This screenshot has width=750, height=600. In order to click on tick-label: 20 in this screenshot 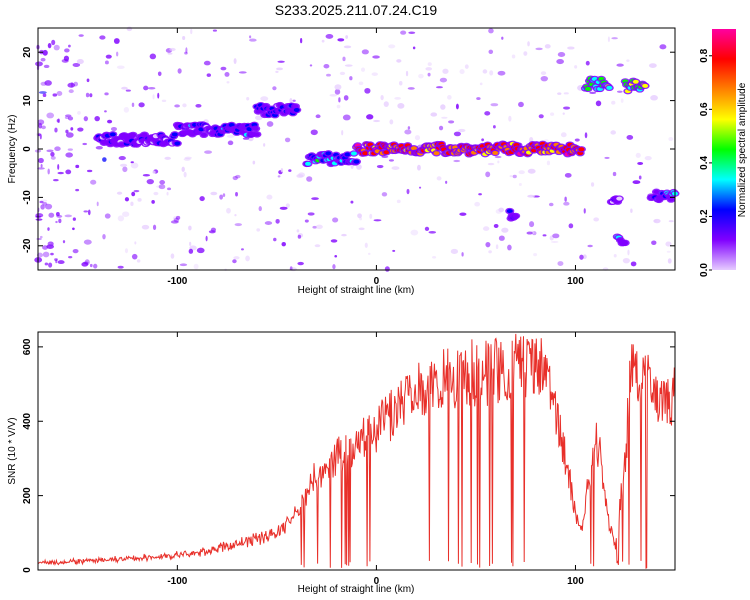, I will do `click(27, 52)`.